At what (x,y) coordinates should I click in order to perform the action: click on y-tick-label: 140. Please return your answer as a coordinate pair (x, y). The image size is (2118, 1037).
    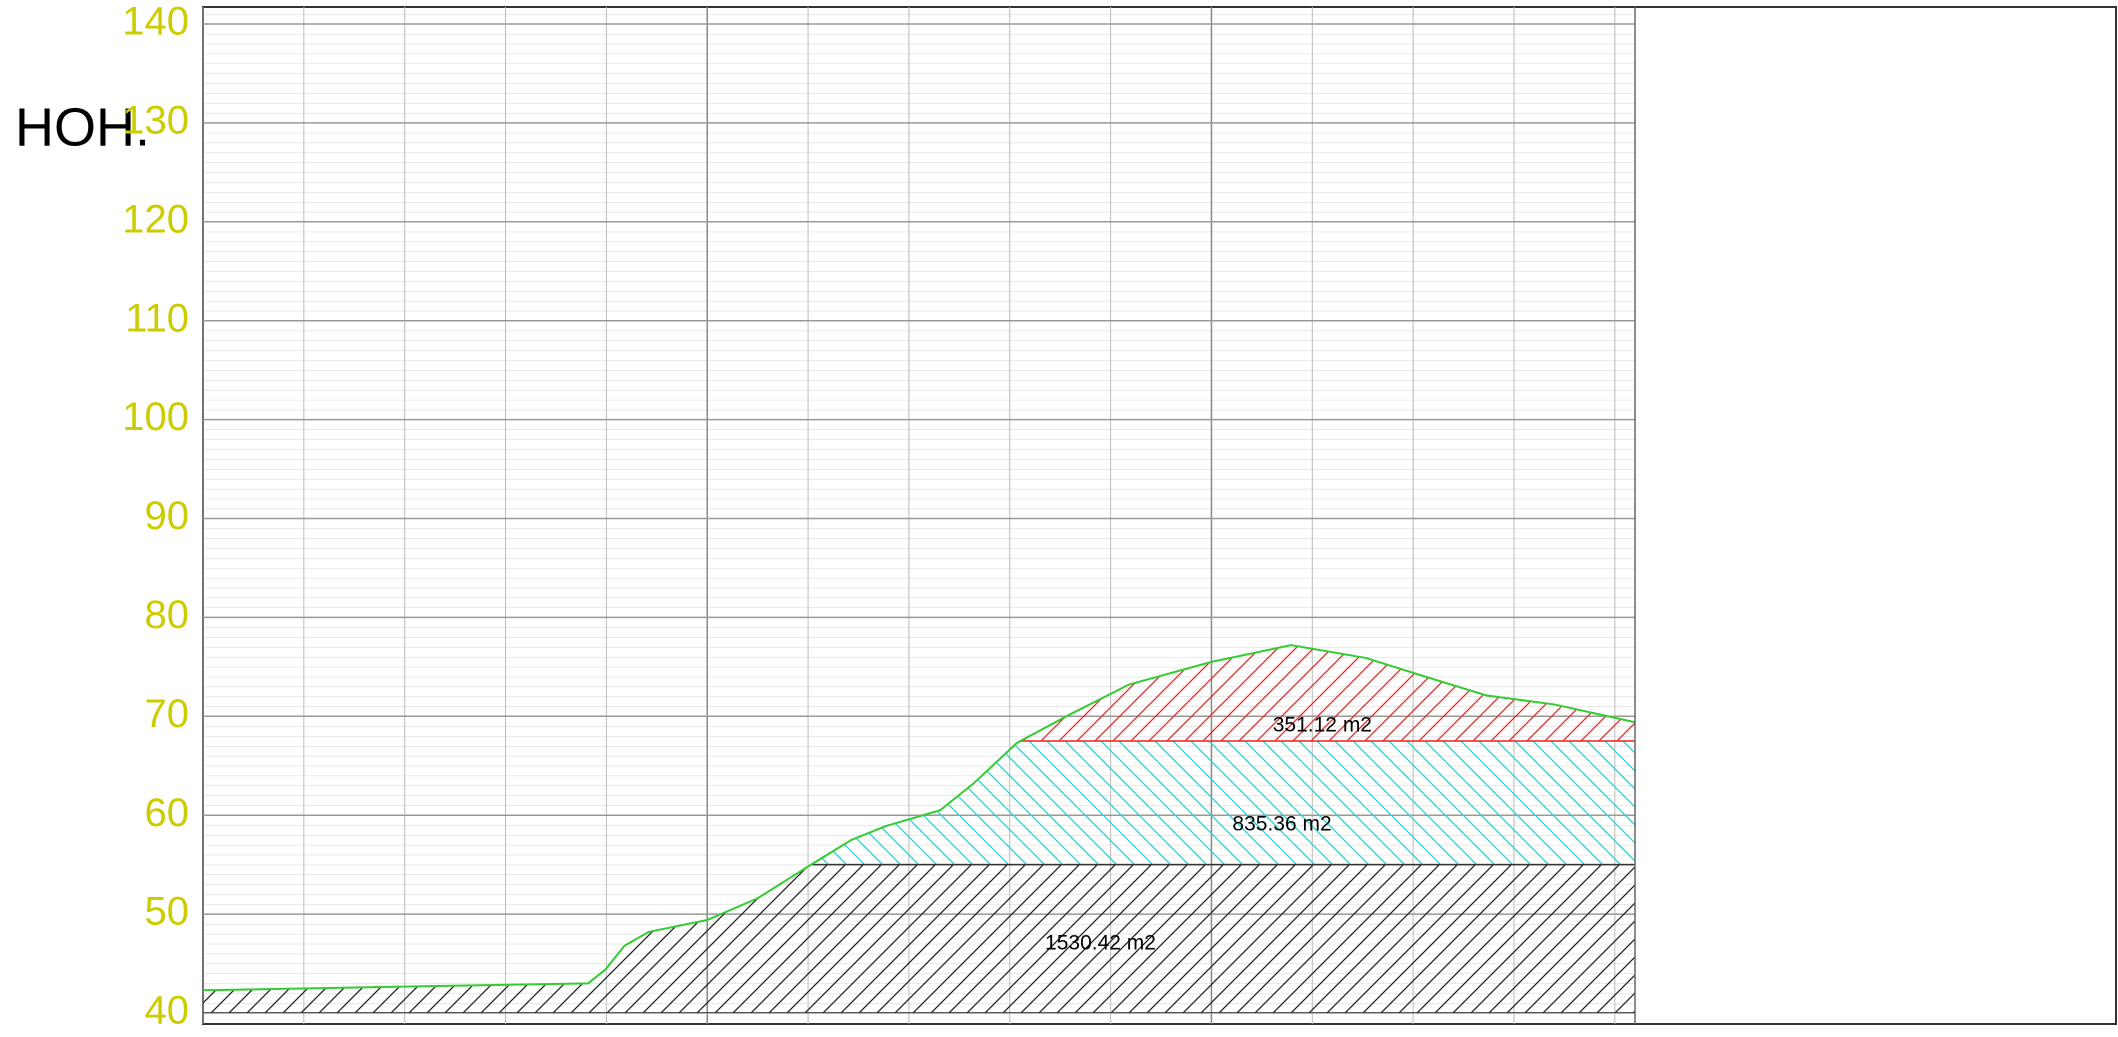
    Looking at the image, I should click on (155, 22).